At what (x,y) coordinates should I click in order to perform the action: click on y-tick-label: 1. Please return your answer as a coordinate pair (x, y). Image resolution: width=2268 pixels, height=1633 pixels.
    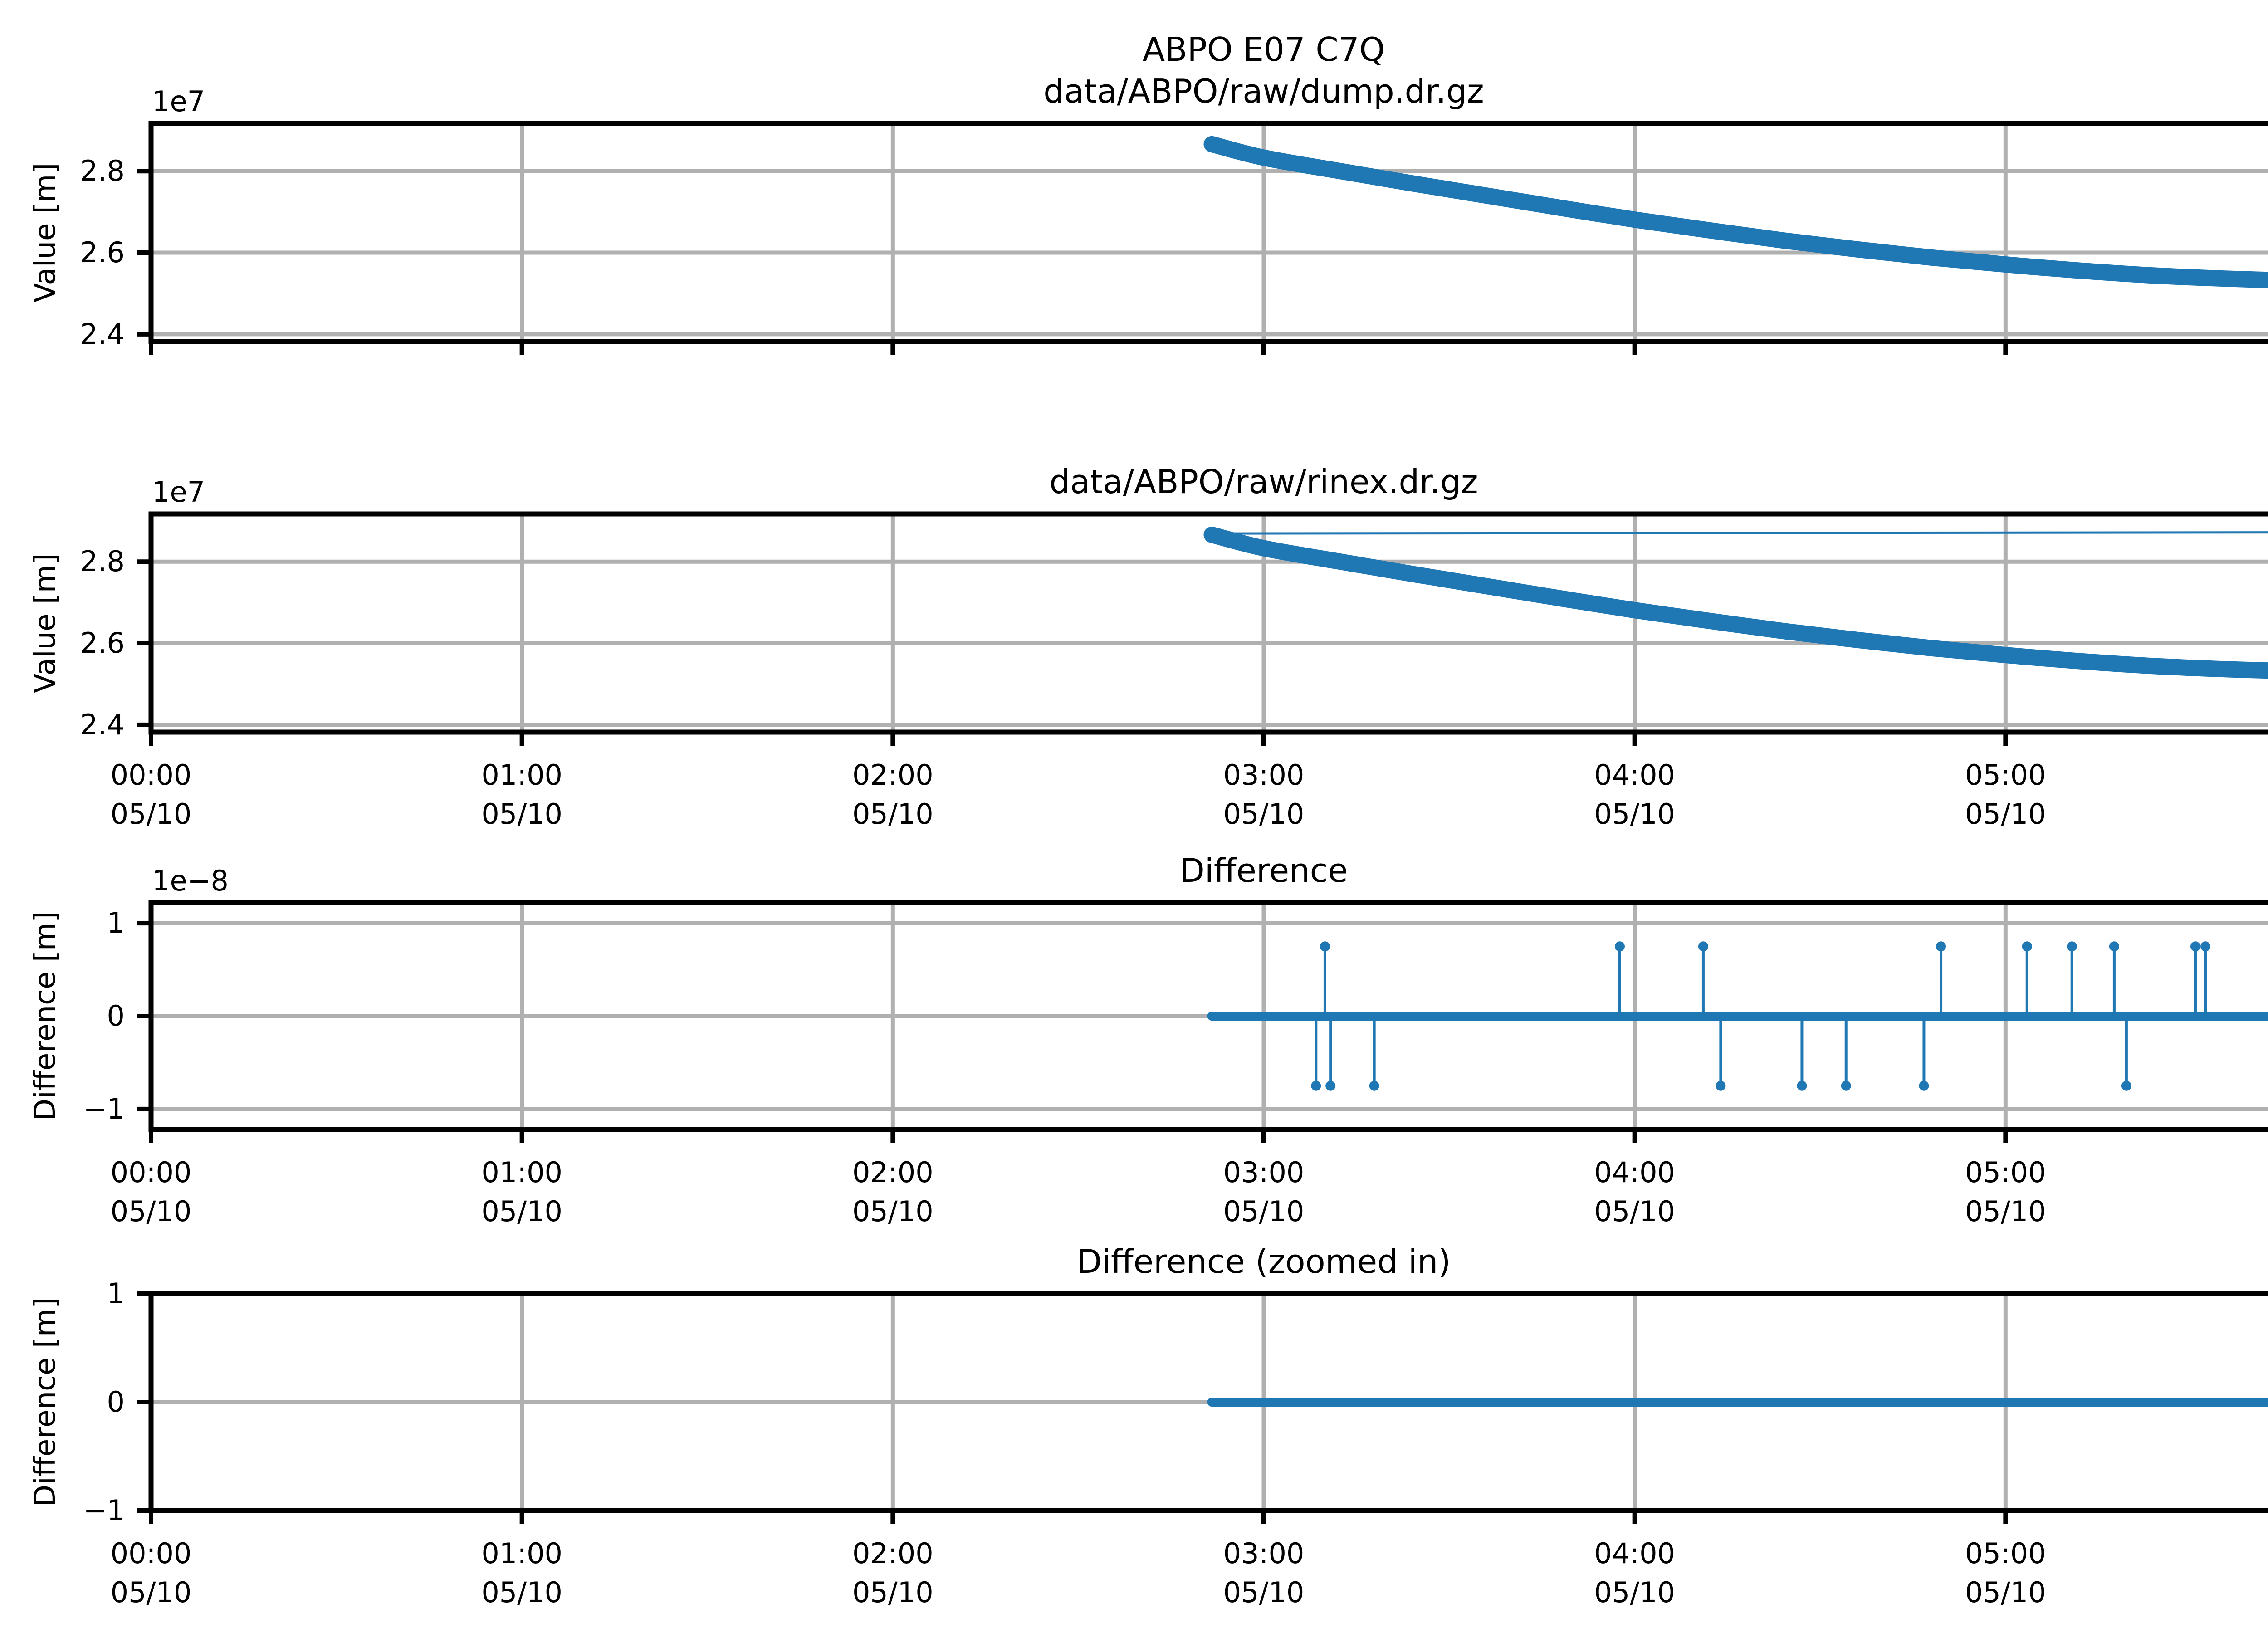
    Looking at the image, I should click on (116, 1293).